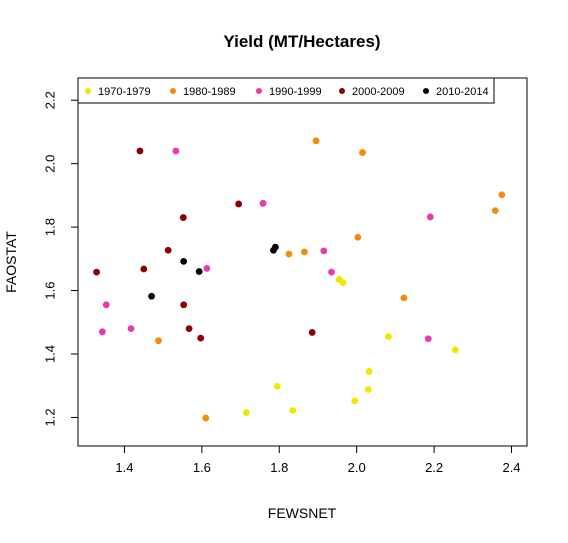 Image resolution: width=568 pixels, height=543 pixels. What do you see at coordinates (202, 467) in the screenshot?
I see `x-tick-label: 1.6` at bounding box center [202, 467].